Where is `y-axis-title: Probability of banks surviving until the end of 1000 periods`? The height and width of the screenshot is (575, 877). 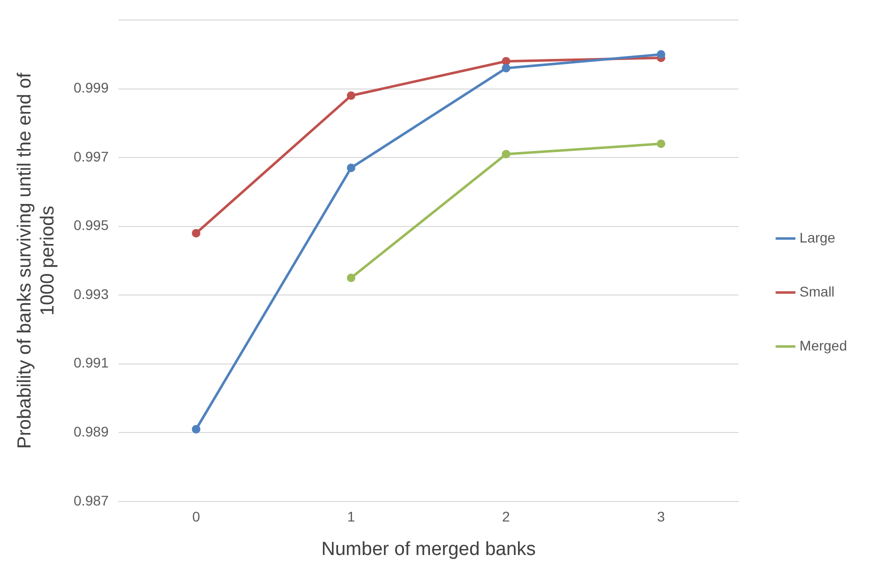
y-axis-title: Probability of banks surviving until the end of 1000 periods is located at coordinates (36, 260).